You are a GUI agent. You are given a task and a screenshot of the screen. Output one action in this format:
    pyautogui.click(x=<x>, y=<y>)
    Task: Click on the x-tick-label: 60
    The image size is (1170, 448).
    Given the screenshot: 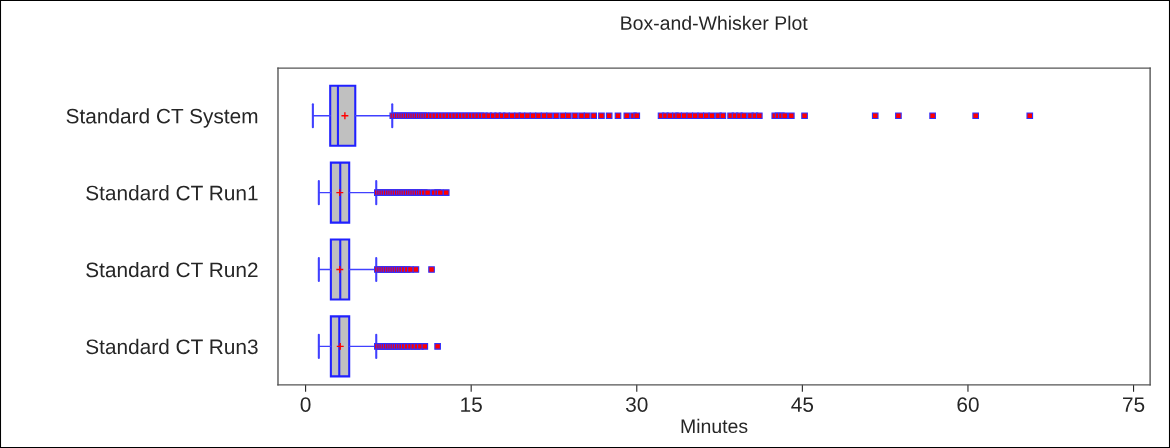 What is the action you would take?
    pyautogui.click(x=968, y=404)
    